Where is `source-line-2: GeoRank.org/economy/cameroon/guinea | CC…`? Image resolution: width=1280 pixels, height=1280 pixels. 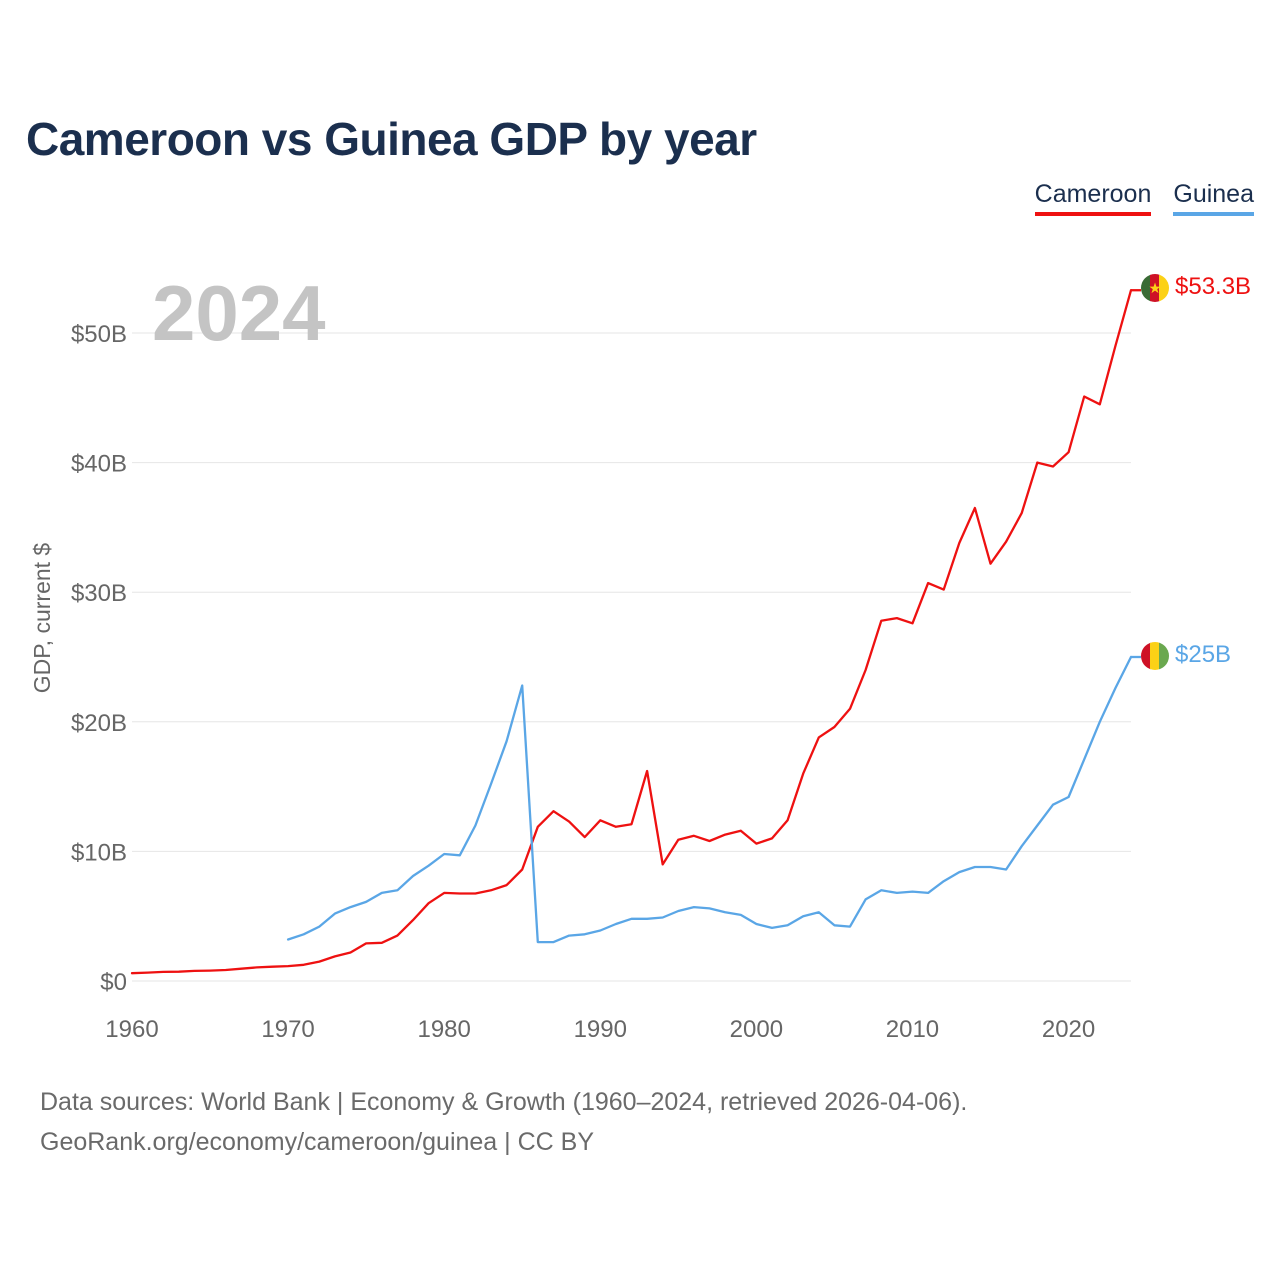 source-line-2: GeoRank.org/economy/cameroon/guinea | CC… is located at coordinates (317, 1142).